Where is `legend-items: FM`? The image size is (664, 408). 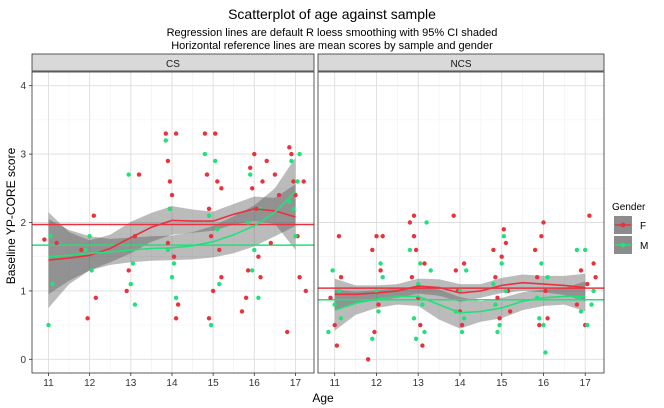 legend-items: FM is located at coordinates (631, 235).